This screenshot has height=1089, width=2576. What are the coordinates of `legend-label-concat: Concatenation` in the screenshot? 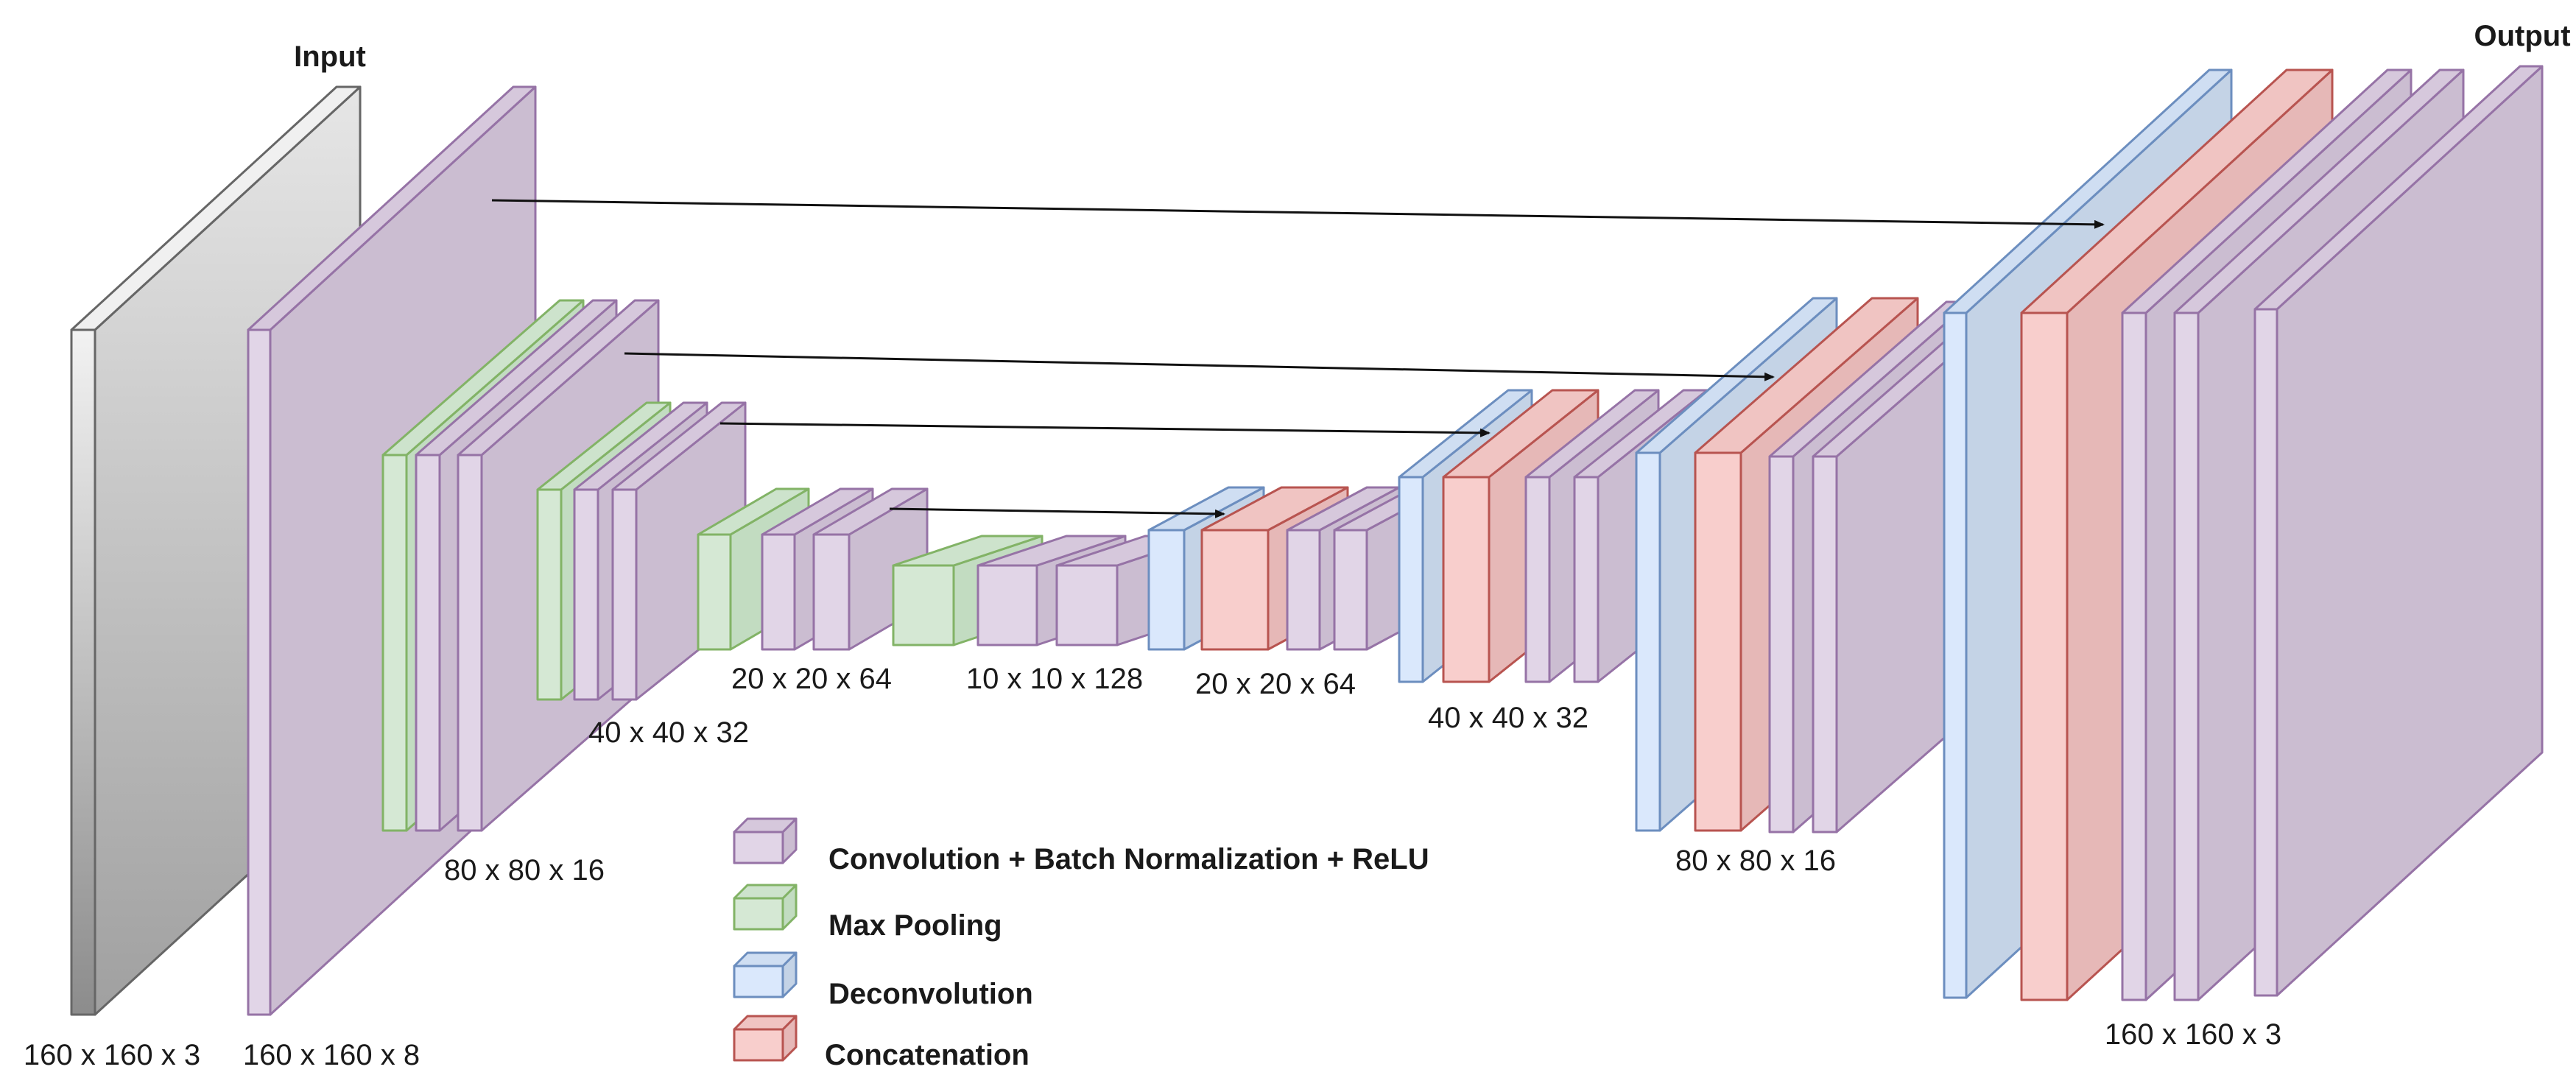 It's located at (927, 1055).